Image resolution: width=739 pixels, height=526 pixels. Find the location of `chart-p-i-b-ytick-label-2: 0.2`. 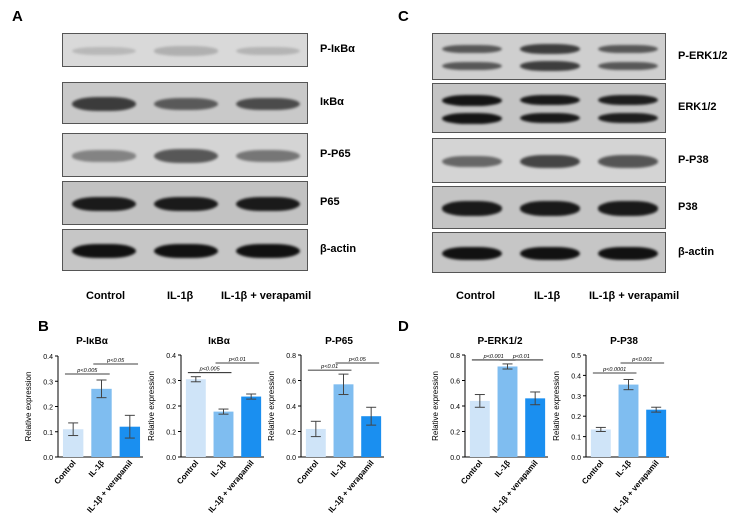

chart-p-i-b-ytick-label-2: 0.2 is located at coordinates (48, 408).